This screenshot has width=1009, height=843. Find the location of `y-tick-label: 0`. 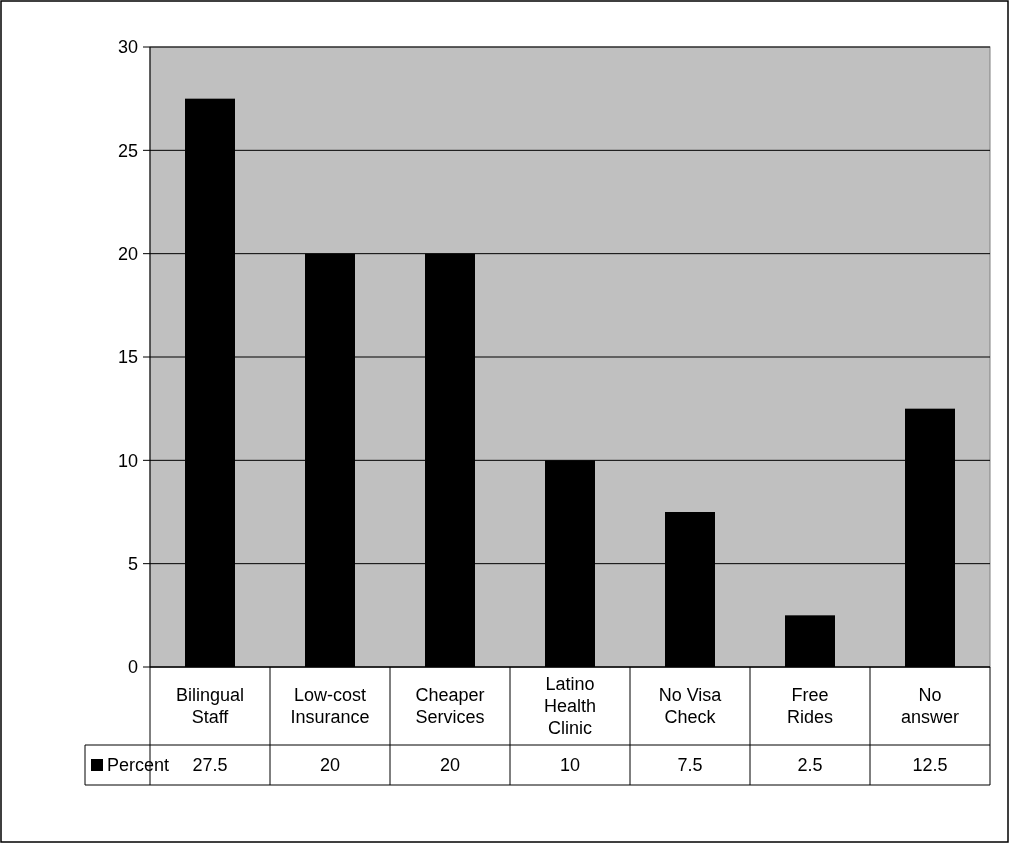

y-tick-label: 0 is located at coordinates (132, 667).